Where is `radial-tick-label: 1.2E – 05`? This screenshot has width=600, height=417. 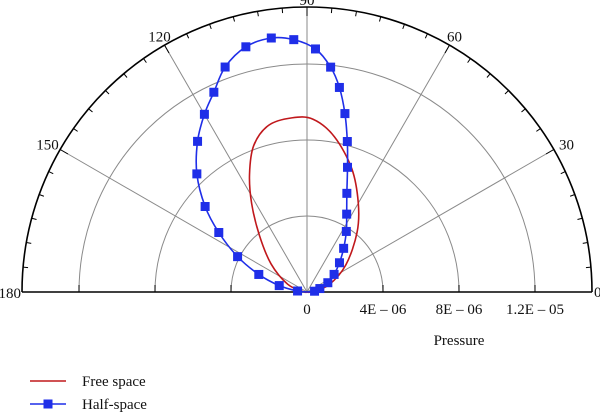 radial-tick-label: 1.2E – 05 is located at coordinates (535, 310).